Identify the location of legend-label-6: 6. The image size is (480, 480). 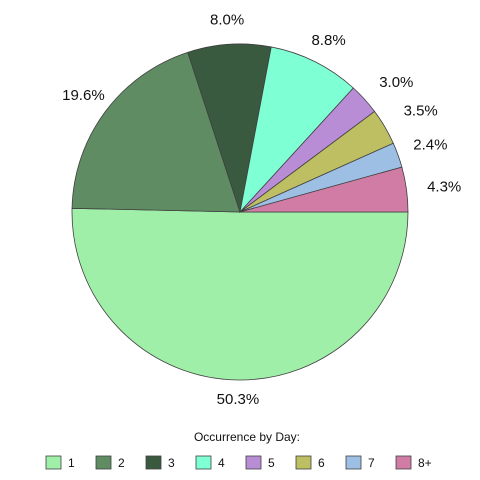
(321, 463).